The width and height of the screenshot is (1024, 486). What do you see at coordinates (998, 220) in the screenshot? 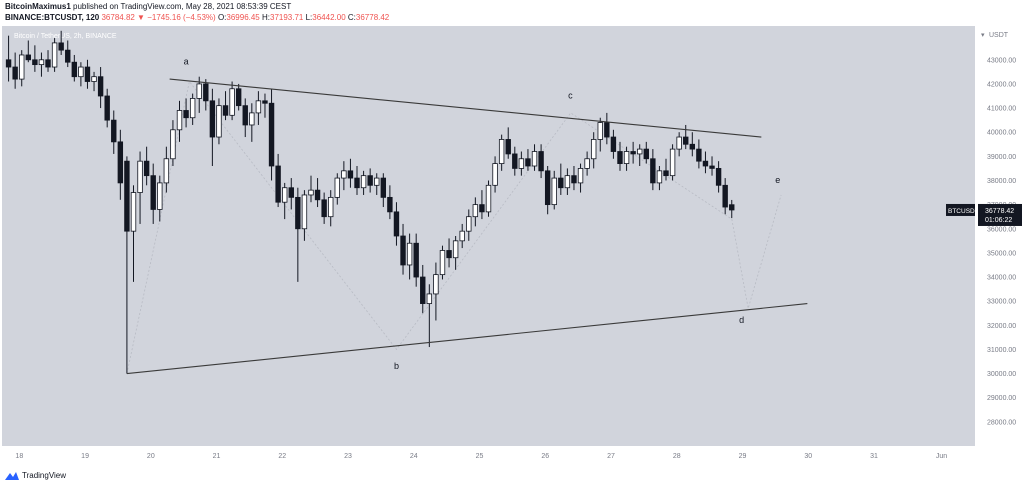
I see `candle-countdown: 01:06:22` at bounding box center [998, 220].